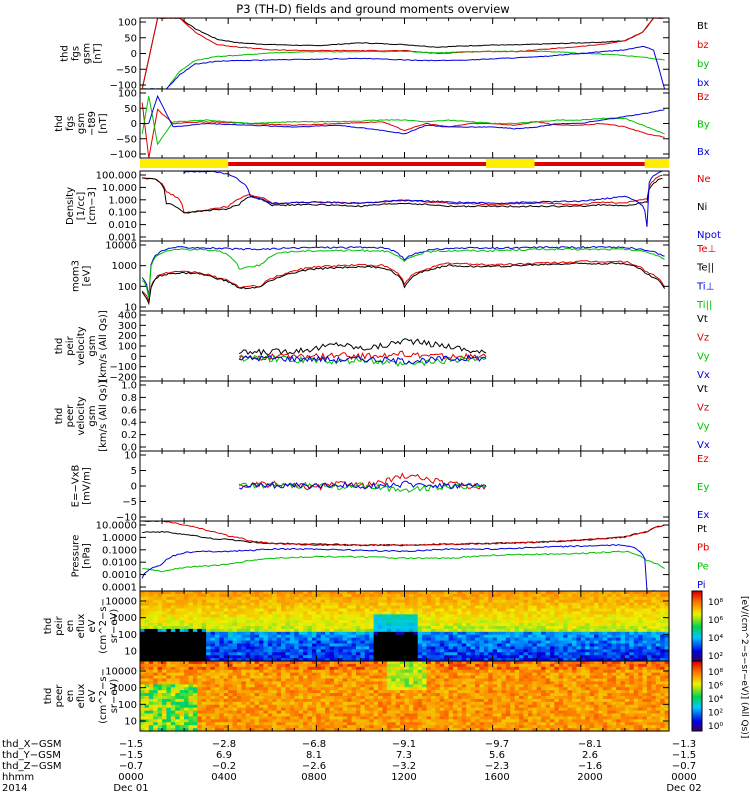 This screenshot has height=800, width=750. What do you see at coordinates (703, 487) in the screenshot?
I see `legend-item: Ey` at bounding box center [703, 487].